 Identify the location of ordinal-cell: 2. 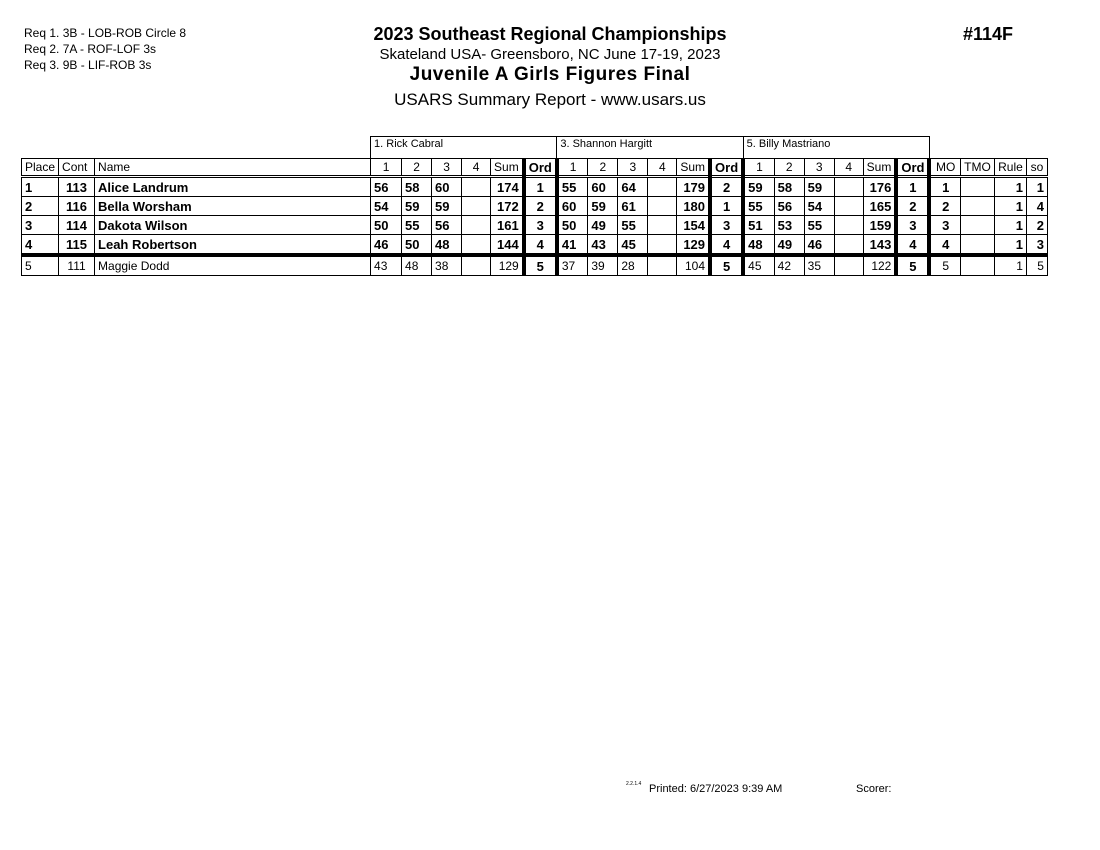
(540, 206).